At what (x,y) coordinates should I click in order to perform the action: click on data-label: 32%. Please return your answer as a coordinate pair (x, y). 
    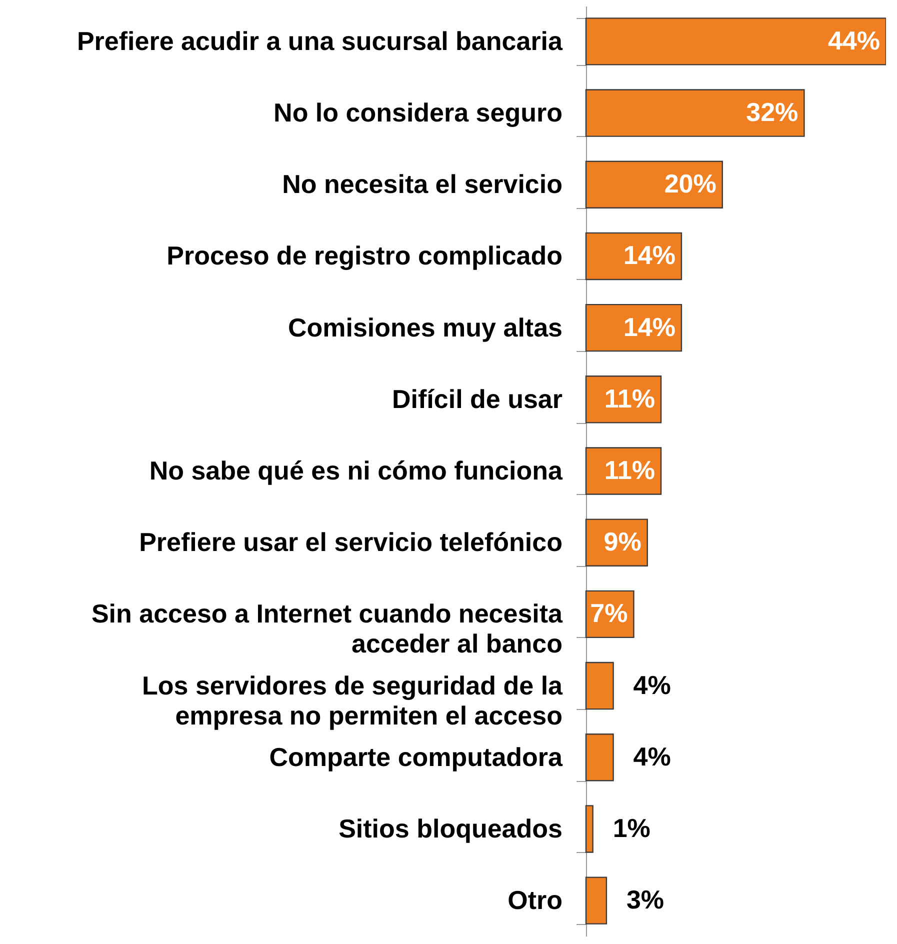
    Looking at the image, I should click on (772, 112).